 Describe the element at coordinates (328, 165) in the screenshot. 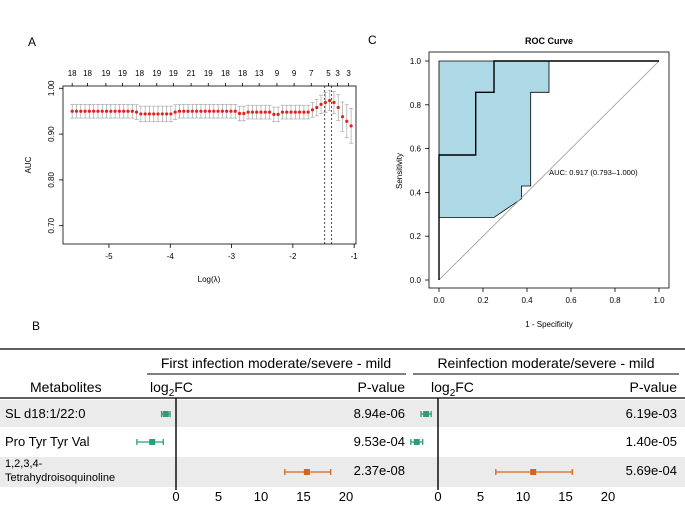

I see `panel-a-reference-lines` at that location.